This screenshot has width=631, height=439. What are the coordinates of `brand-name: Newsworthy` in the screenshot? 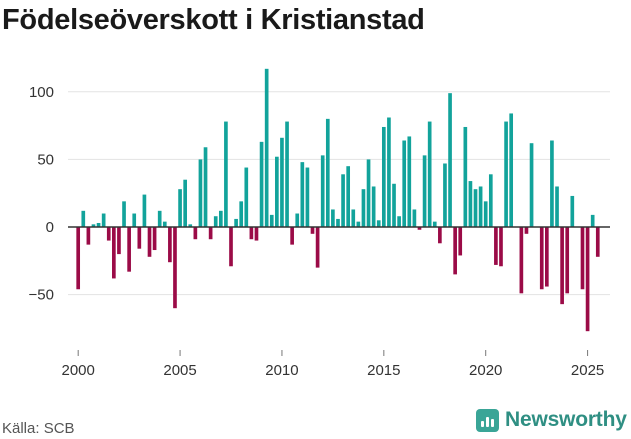 It's located at (566, 419).